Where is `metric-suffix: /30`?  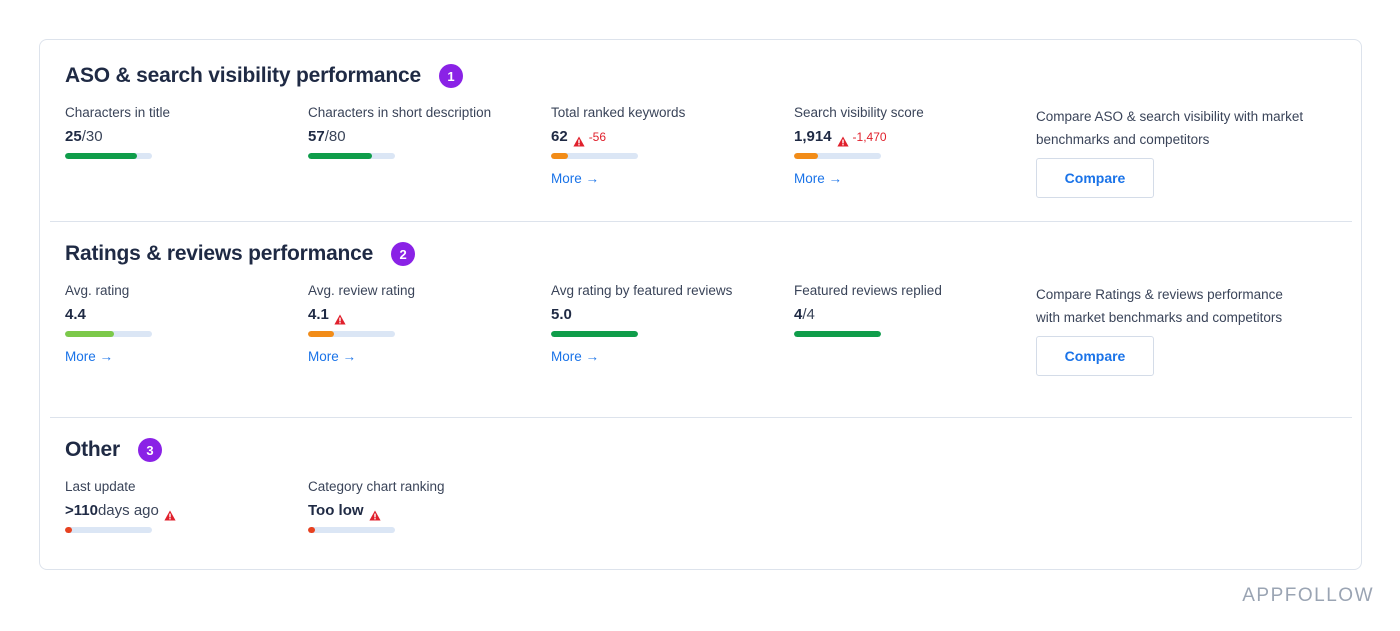 metric-suffix: /30 is located at coordinates (92, 136).